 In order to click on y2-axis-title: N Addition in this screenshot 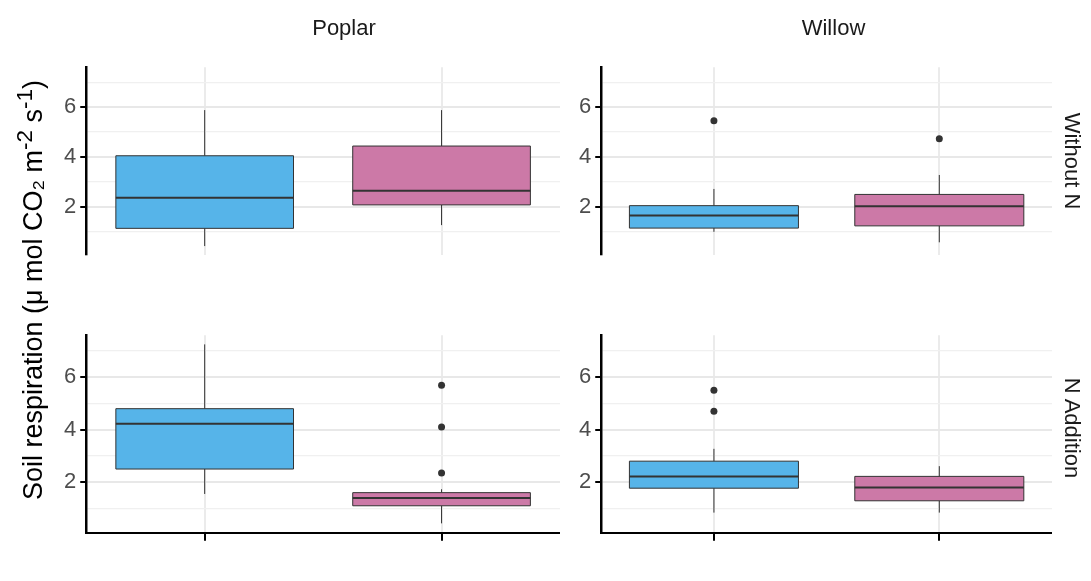, I will do `click(1072, 428)`.